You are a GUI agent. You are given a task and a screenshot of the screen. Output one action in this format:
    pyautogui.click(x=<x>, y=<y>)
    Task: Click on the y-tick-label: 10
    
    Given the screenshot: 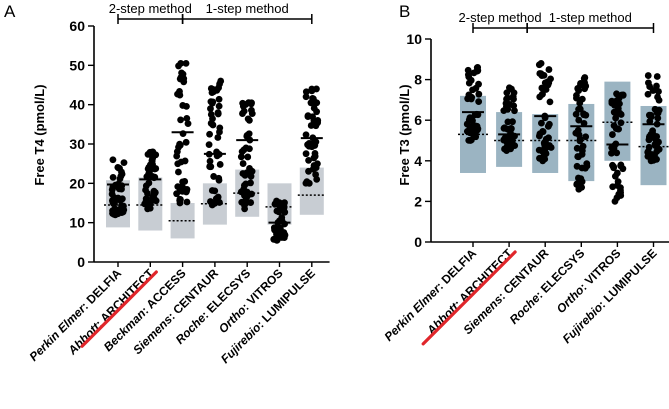 What is the action you would take?
    pyautogui.click(x=77, y=223)
    